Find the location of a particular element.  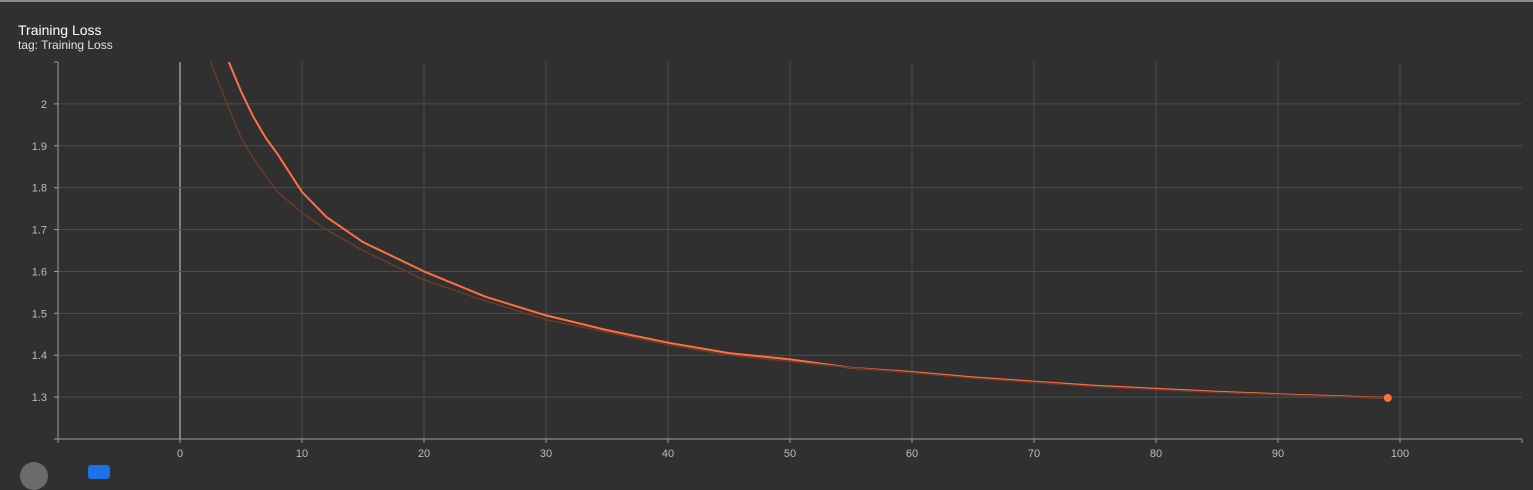

x-tick-label: 90 is located at coordinates (1278, 454).